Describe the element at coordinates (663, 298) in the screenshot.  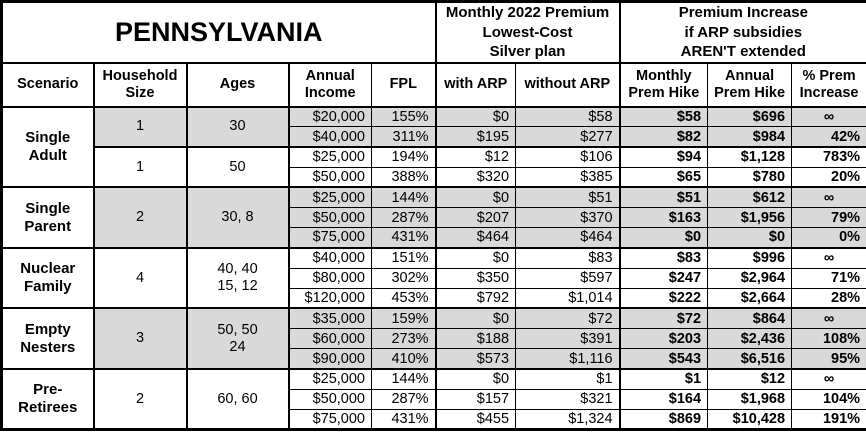
I see `monthly-hike-cell: $222` at that location.